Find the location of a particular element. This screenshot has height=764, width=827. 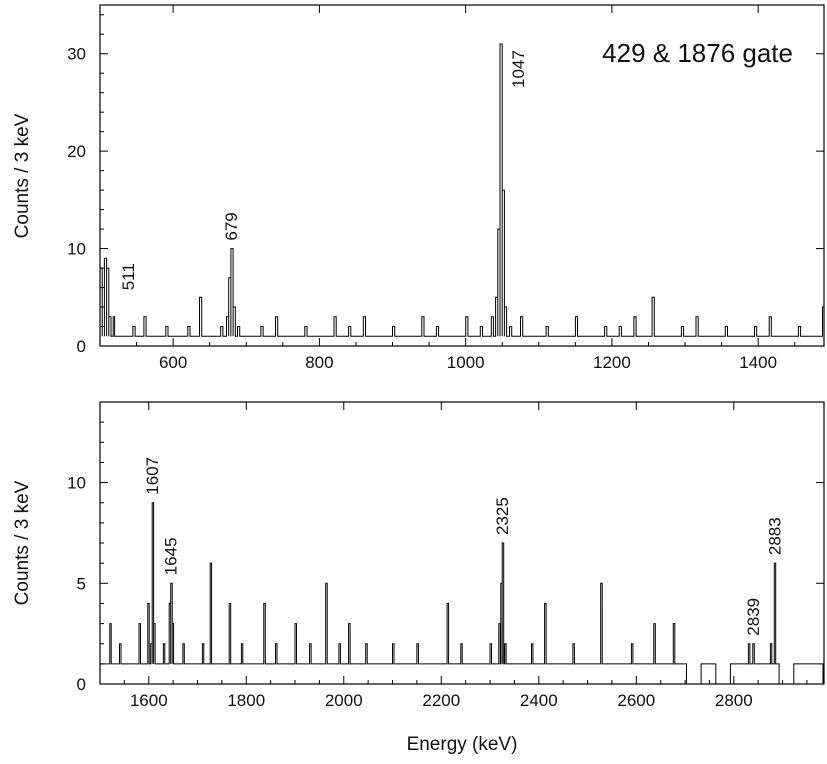

bottom-y-tick-label: 5 is located at coordinates (81, 583).